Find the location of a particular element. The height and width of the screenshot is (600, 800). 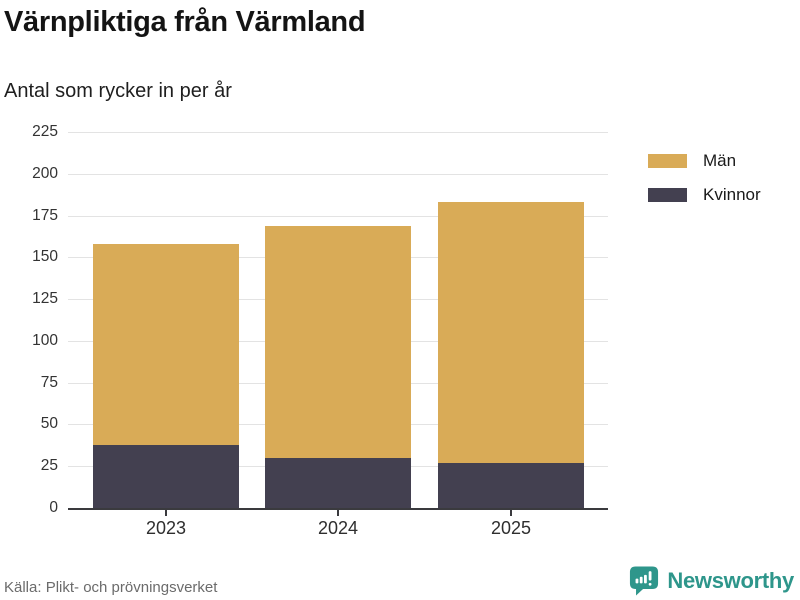

y-axis-tick-label: 25 is located at coordinates (49, 466).